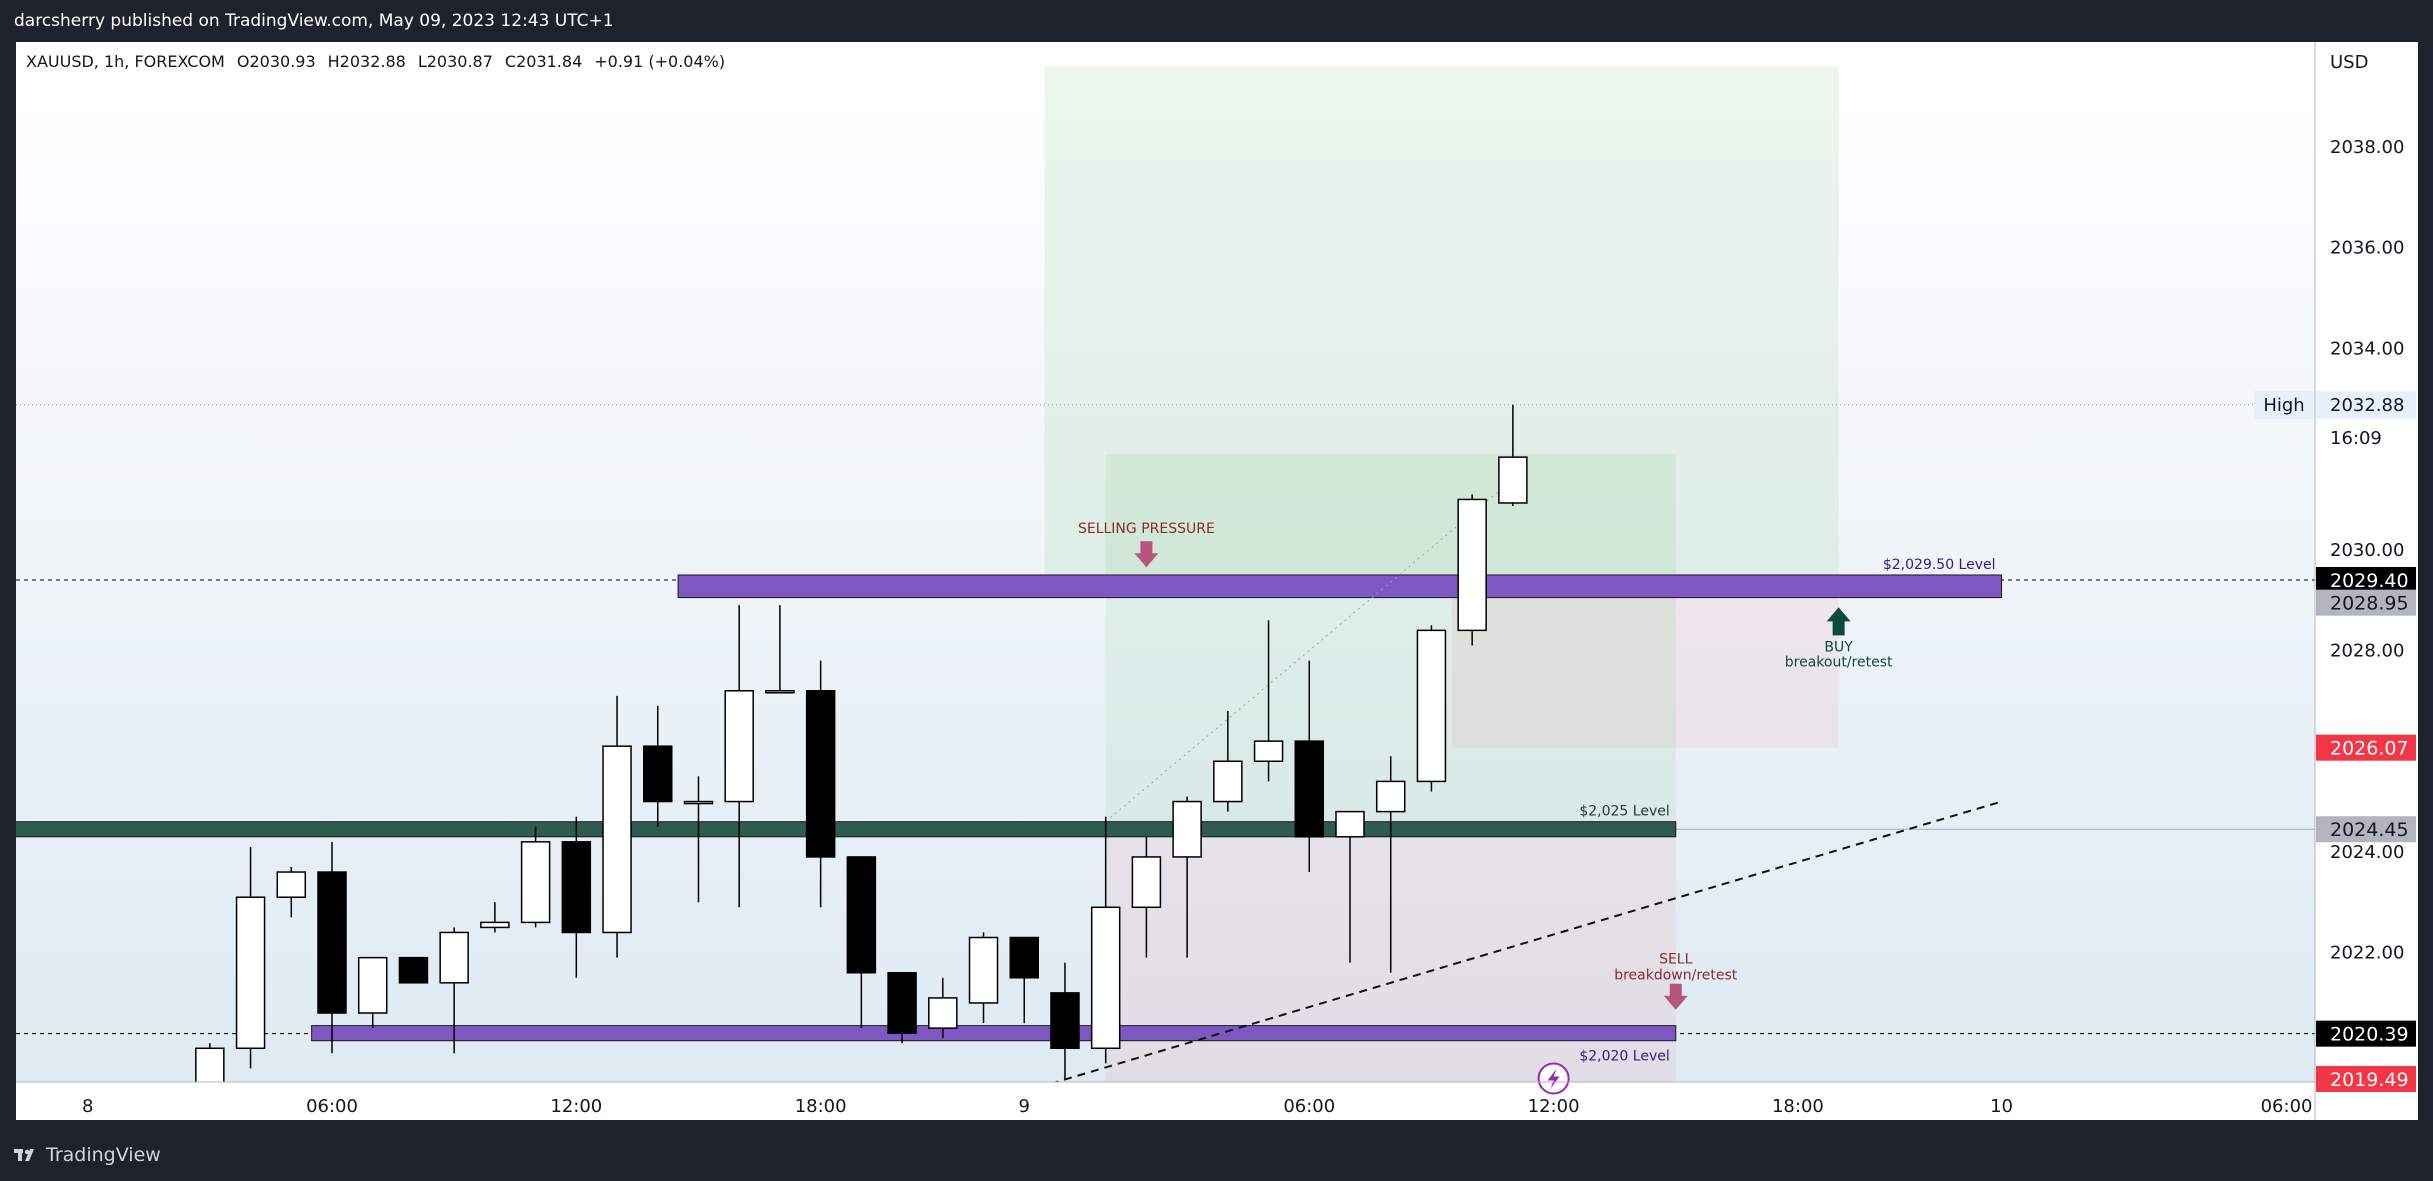 This screenshot has height=1181, width=2433. Describe the element at coordinates (2367, 953) in the screenshot. I see `y-tick-label: 2022.00` at that location.